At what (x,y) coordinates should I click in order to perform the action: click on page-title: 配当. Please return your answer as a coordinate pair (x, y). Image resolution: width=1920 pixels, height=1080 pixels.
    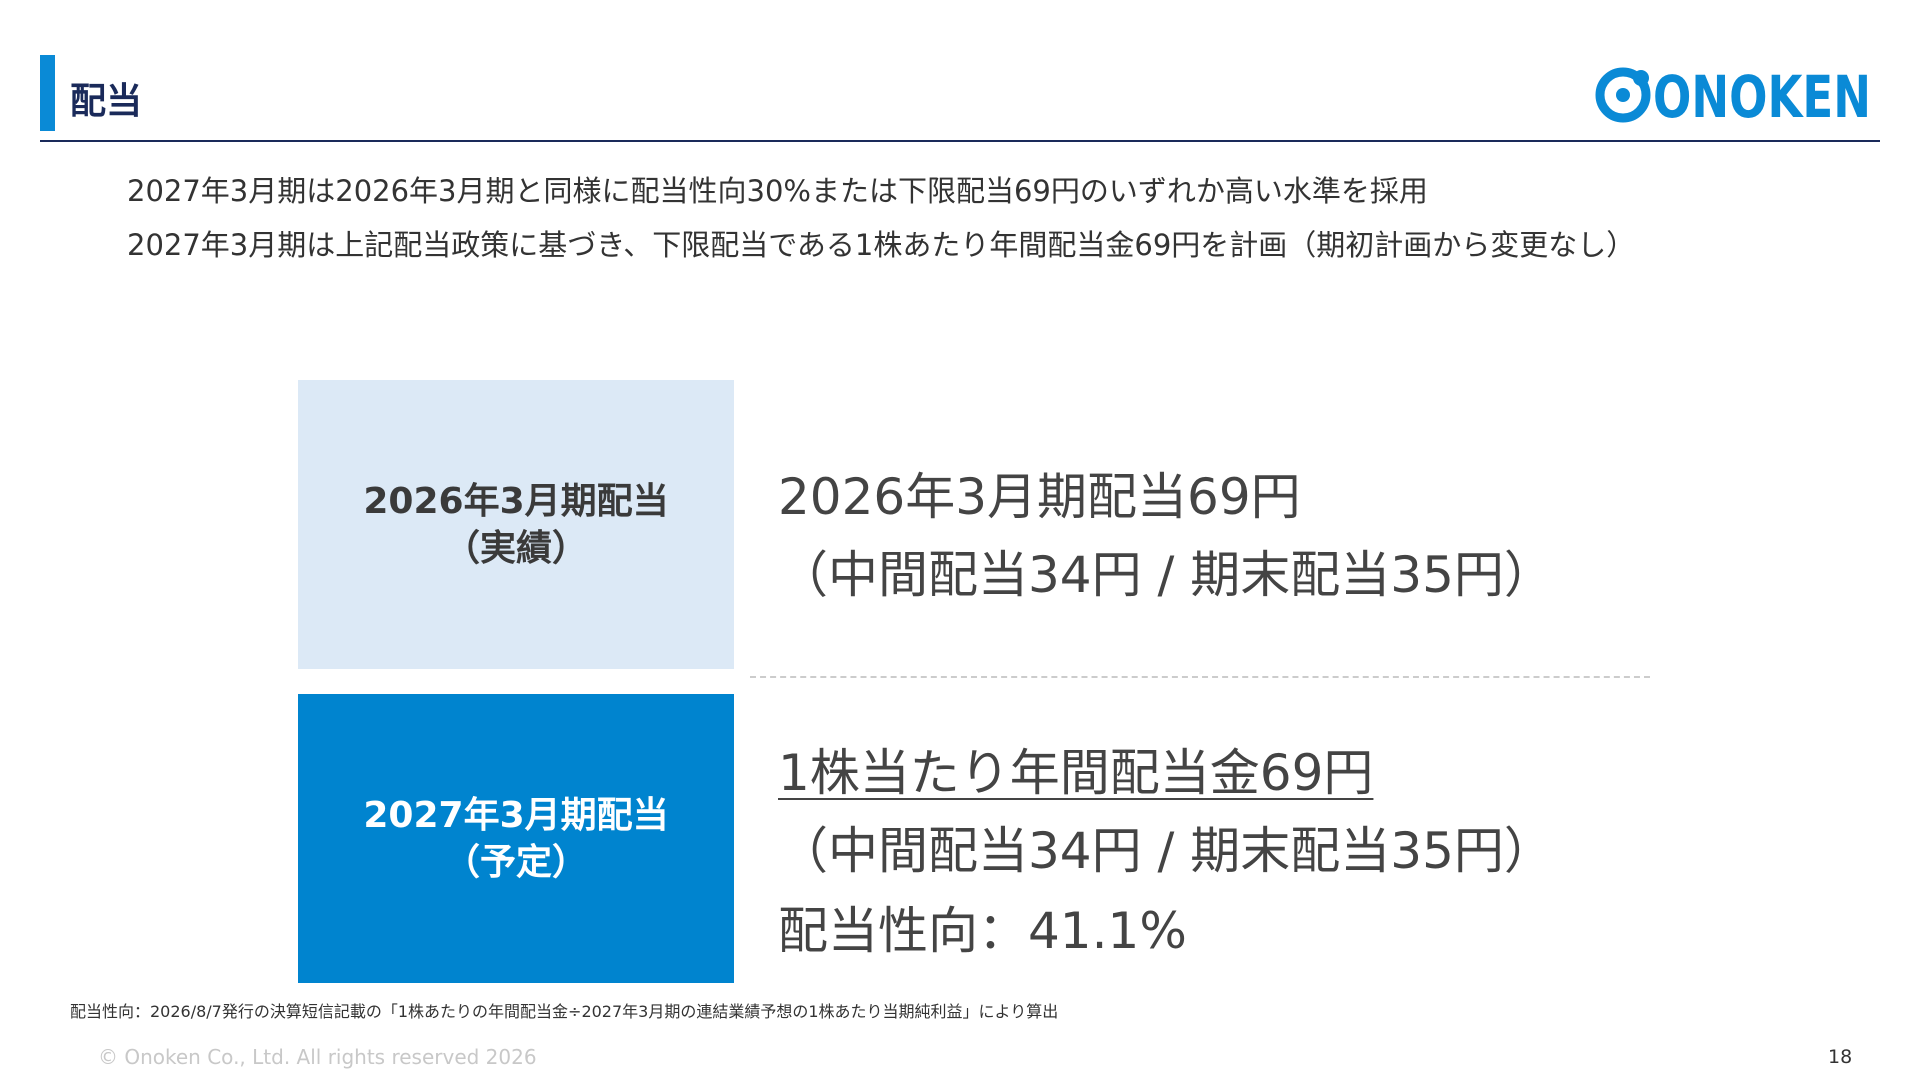
    Looking at the image, I should click on (106, 101).